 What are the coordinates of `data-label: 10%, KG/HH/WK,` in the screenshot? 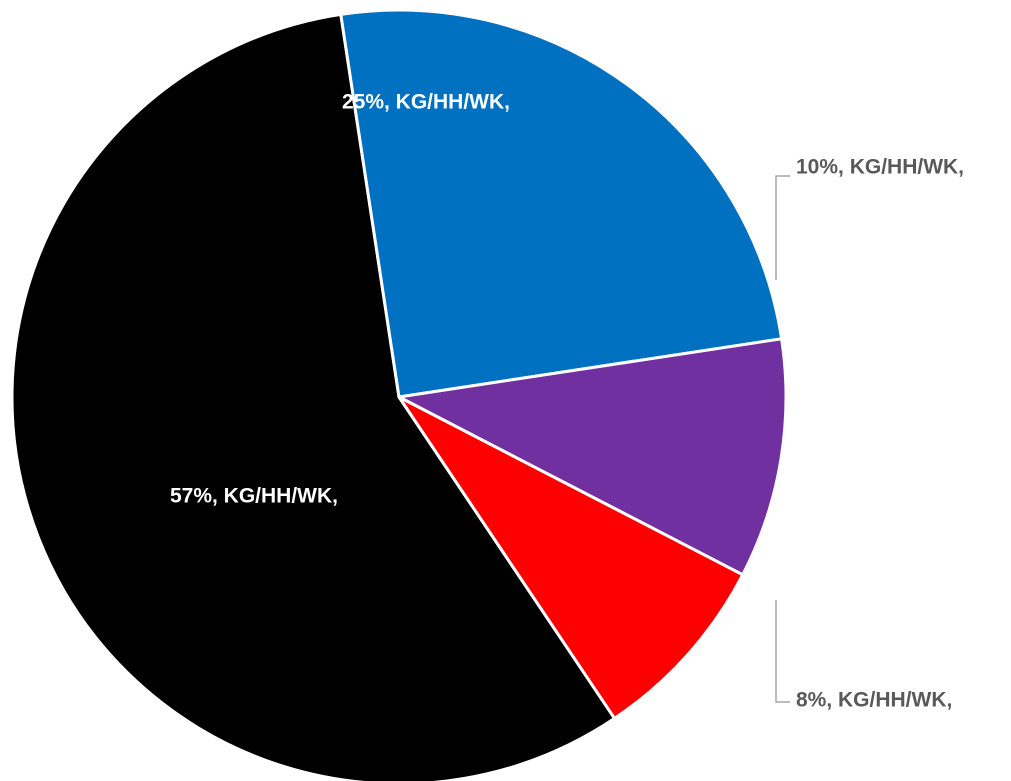 It's located at (880, 167).